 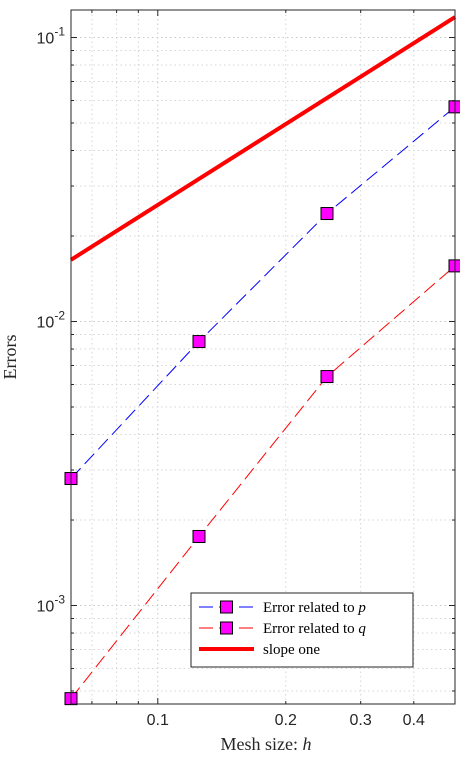 What do you see at coordinates (361, 608) in the screenshot?
I see `legend-entry-var: p` at bounding box center [361, 608].